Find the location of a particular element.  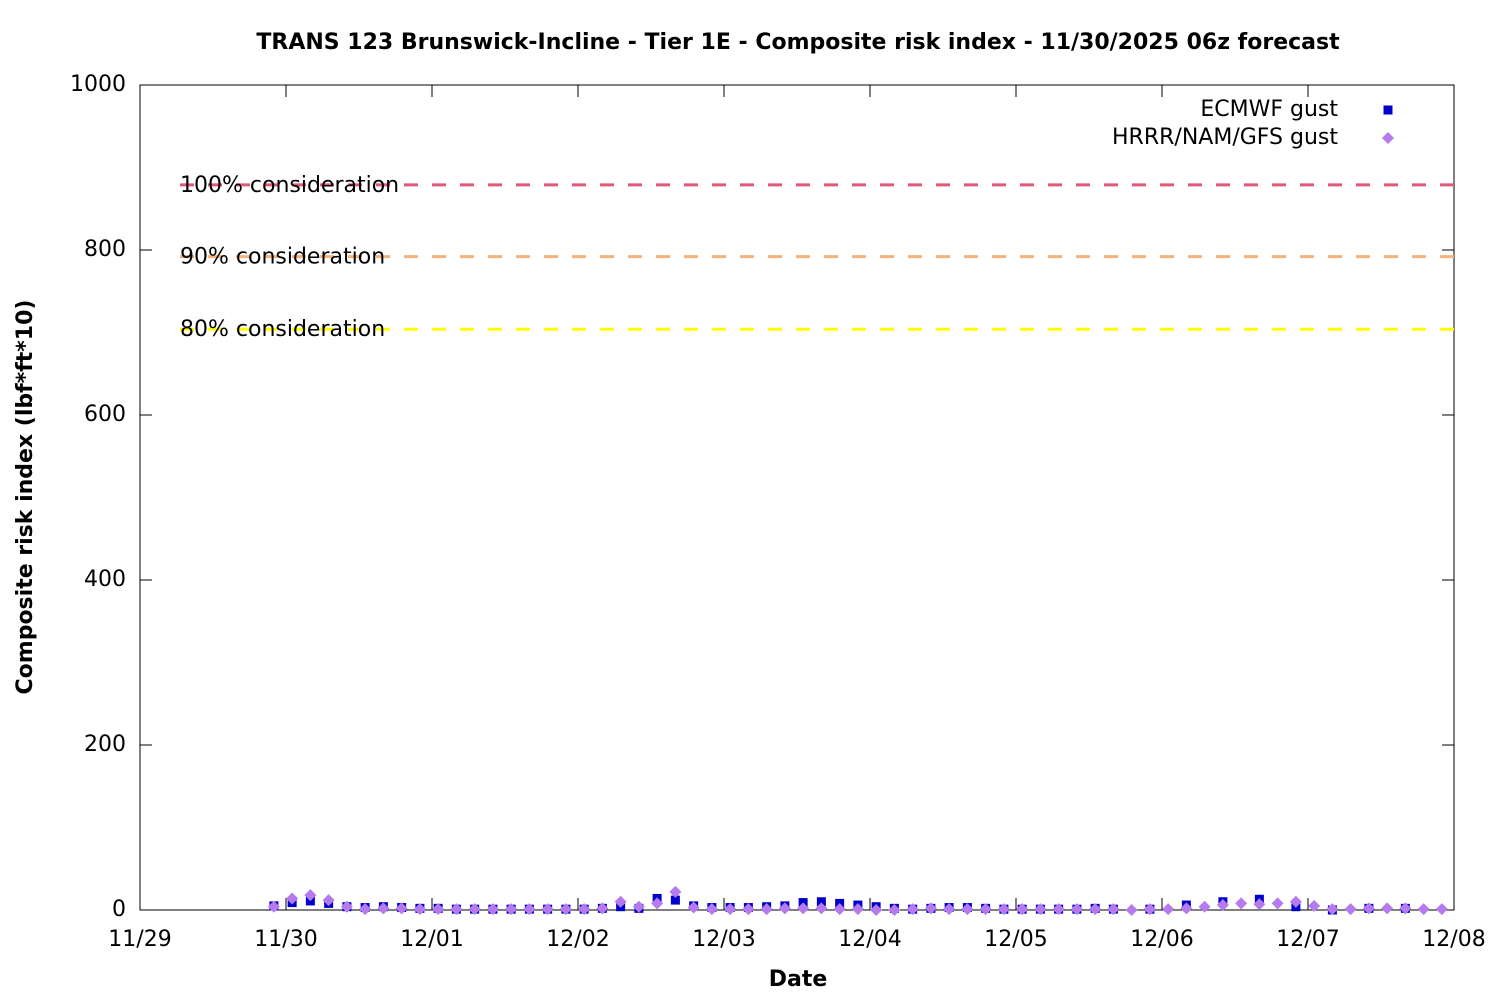

threshold-label: 90% consideration is located at coordinates (282, 257).